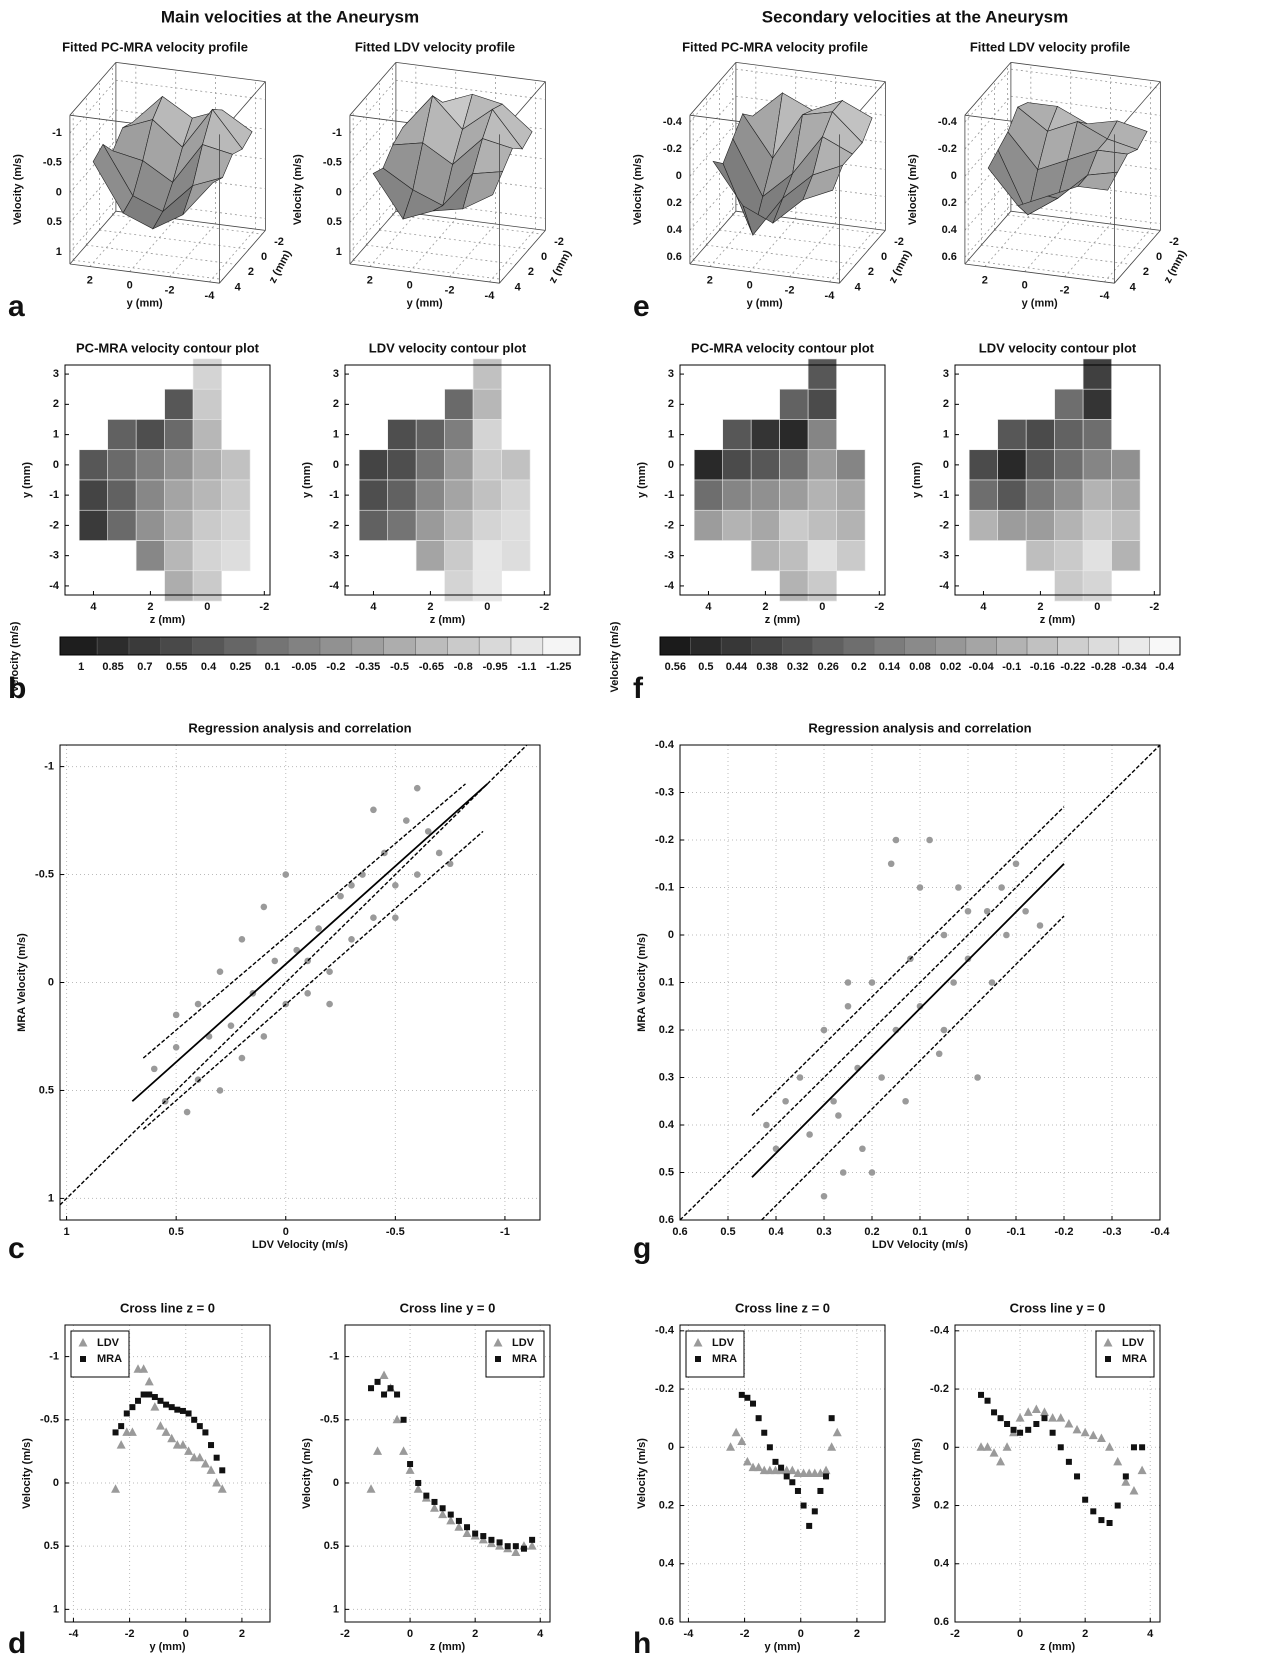  Describe the element at coordinates (448, 347) in the screenshot. I see `chart-title: LDV velocity contour plot` at that location.